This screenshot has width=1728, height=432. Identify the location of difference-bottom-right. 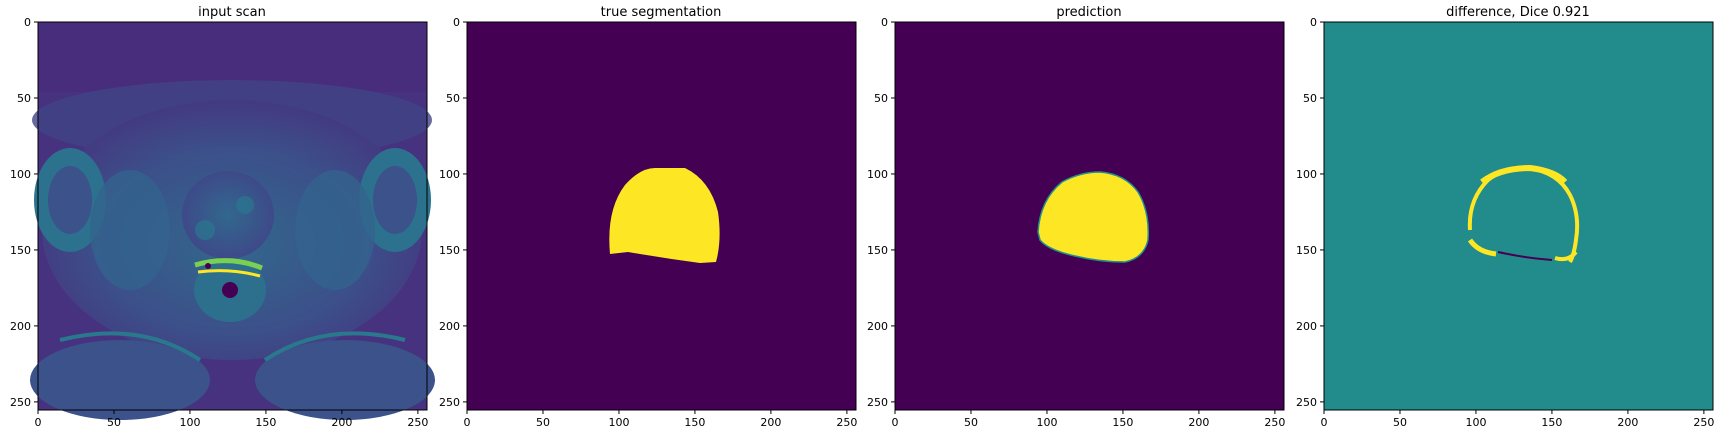
(1566, 256).